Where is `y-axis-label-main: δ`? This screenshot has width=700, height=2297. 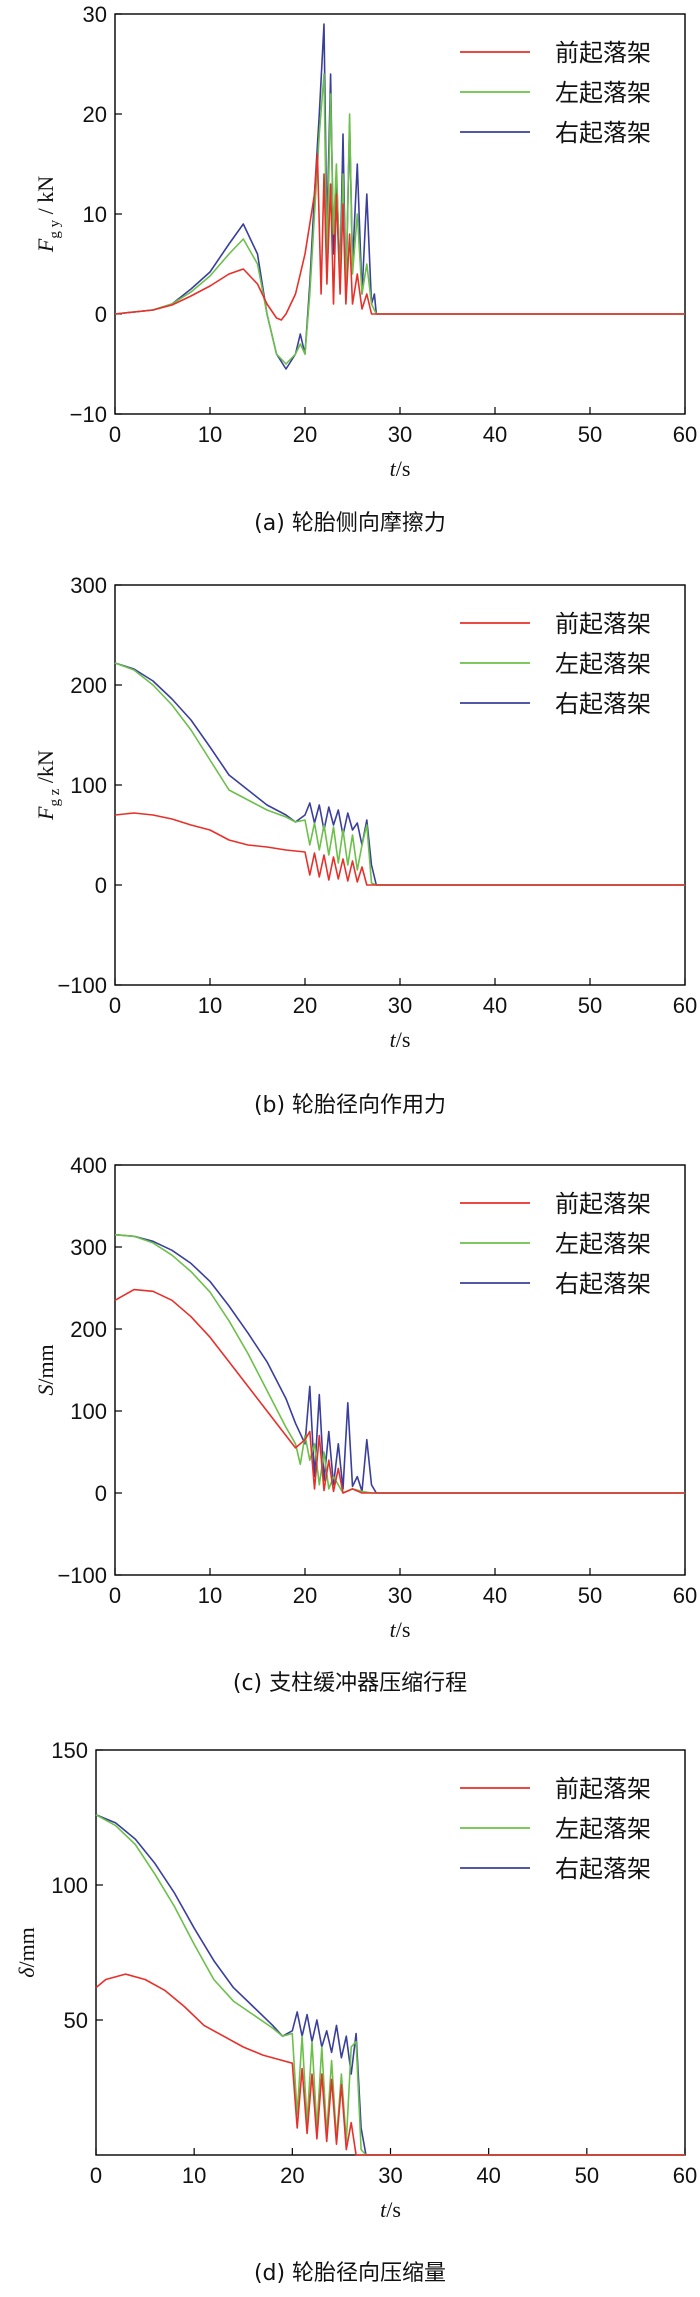
y-axis-label-main: δ is located at coordinates (26, 1972).